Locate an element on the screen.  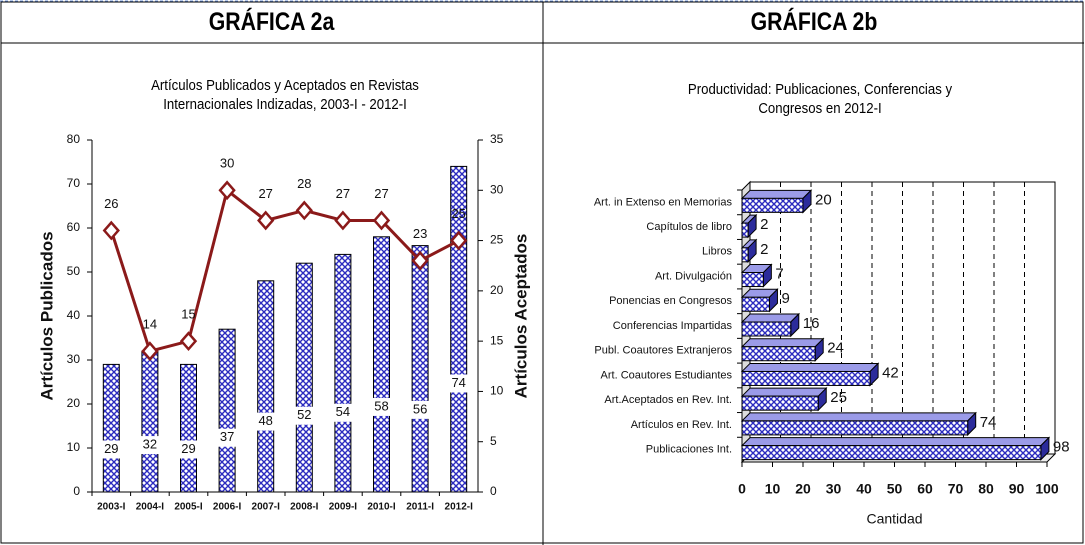
y-tick-label: Publ. Coautores Extranjeros is located at coordinates (663, 351).